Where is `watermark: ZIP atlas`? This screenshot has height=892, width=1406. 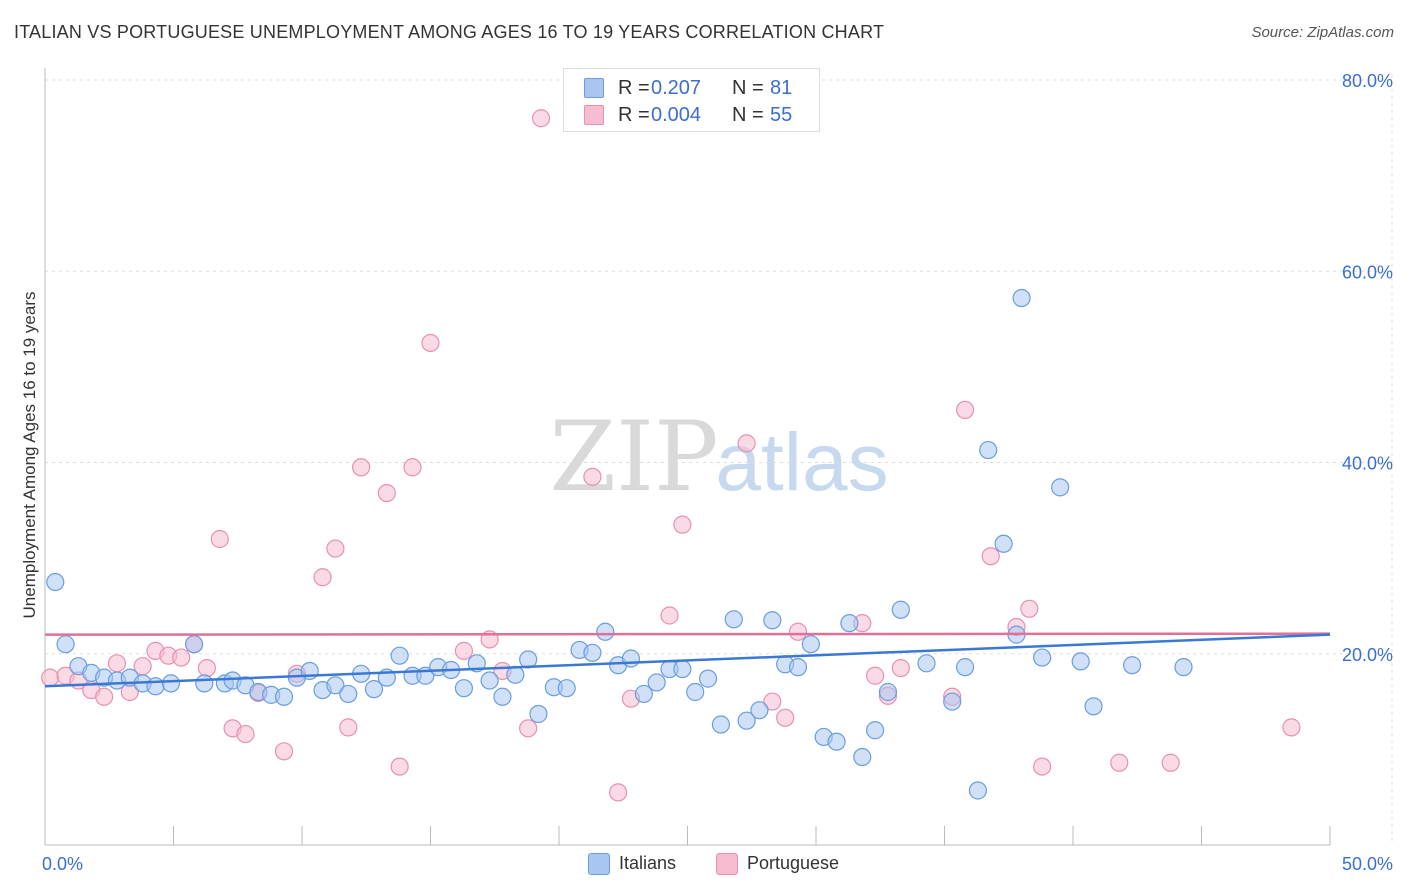
watermark: ZIP atlas is located at coordinates (718, 457).